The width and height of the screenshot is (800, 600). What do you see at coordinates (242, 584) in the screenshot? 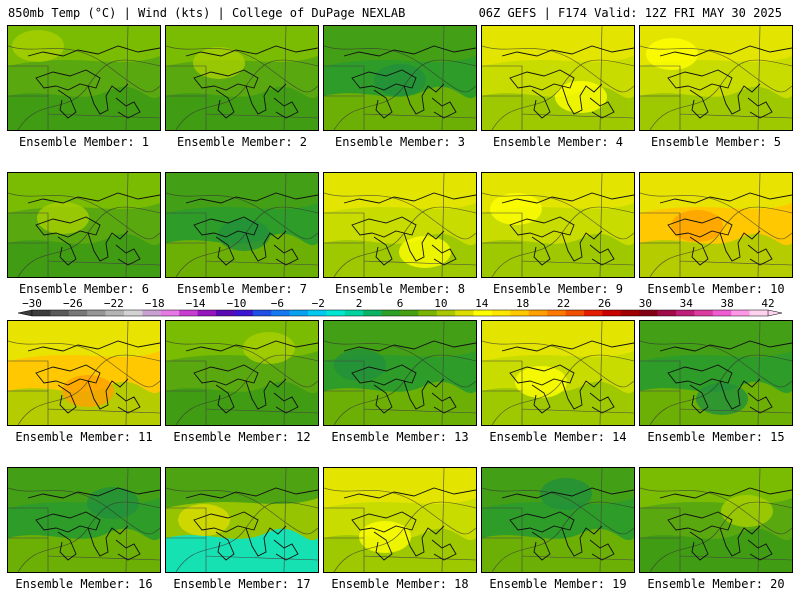
I see `ensemble-member-label: Ensemble Member: 17` at bounding box center [242, 584].